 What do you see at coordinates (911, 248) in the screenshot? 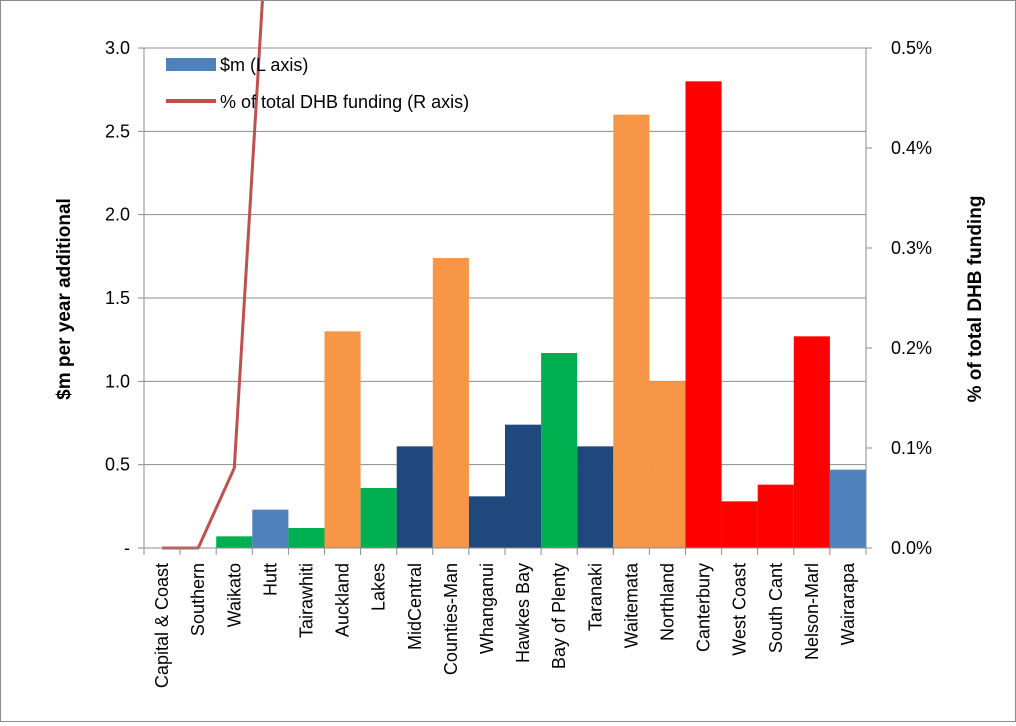
I see `right-tick-label: 0.3%` at bounding box center [911, 248].